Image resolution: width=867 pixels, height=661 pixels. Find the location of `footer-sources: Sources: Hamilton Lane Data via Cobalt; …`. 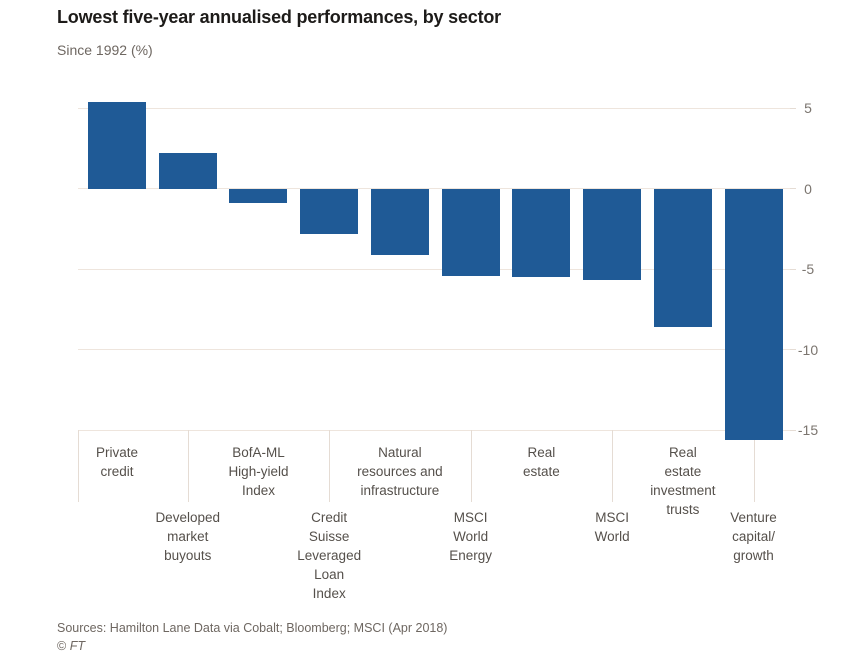

footer-sources: Sources: Hamilton Lane Data via Cobalt; … is located at coordinates (252, 628).